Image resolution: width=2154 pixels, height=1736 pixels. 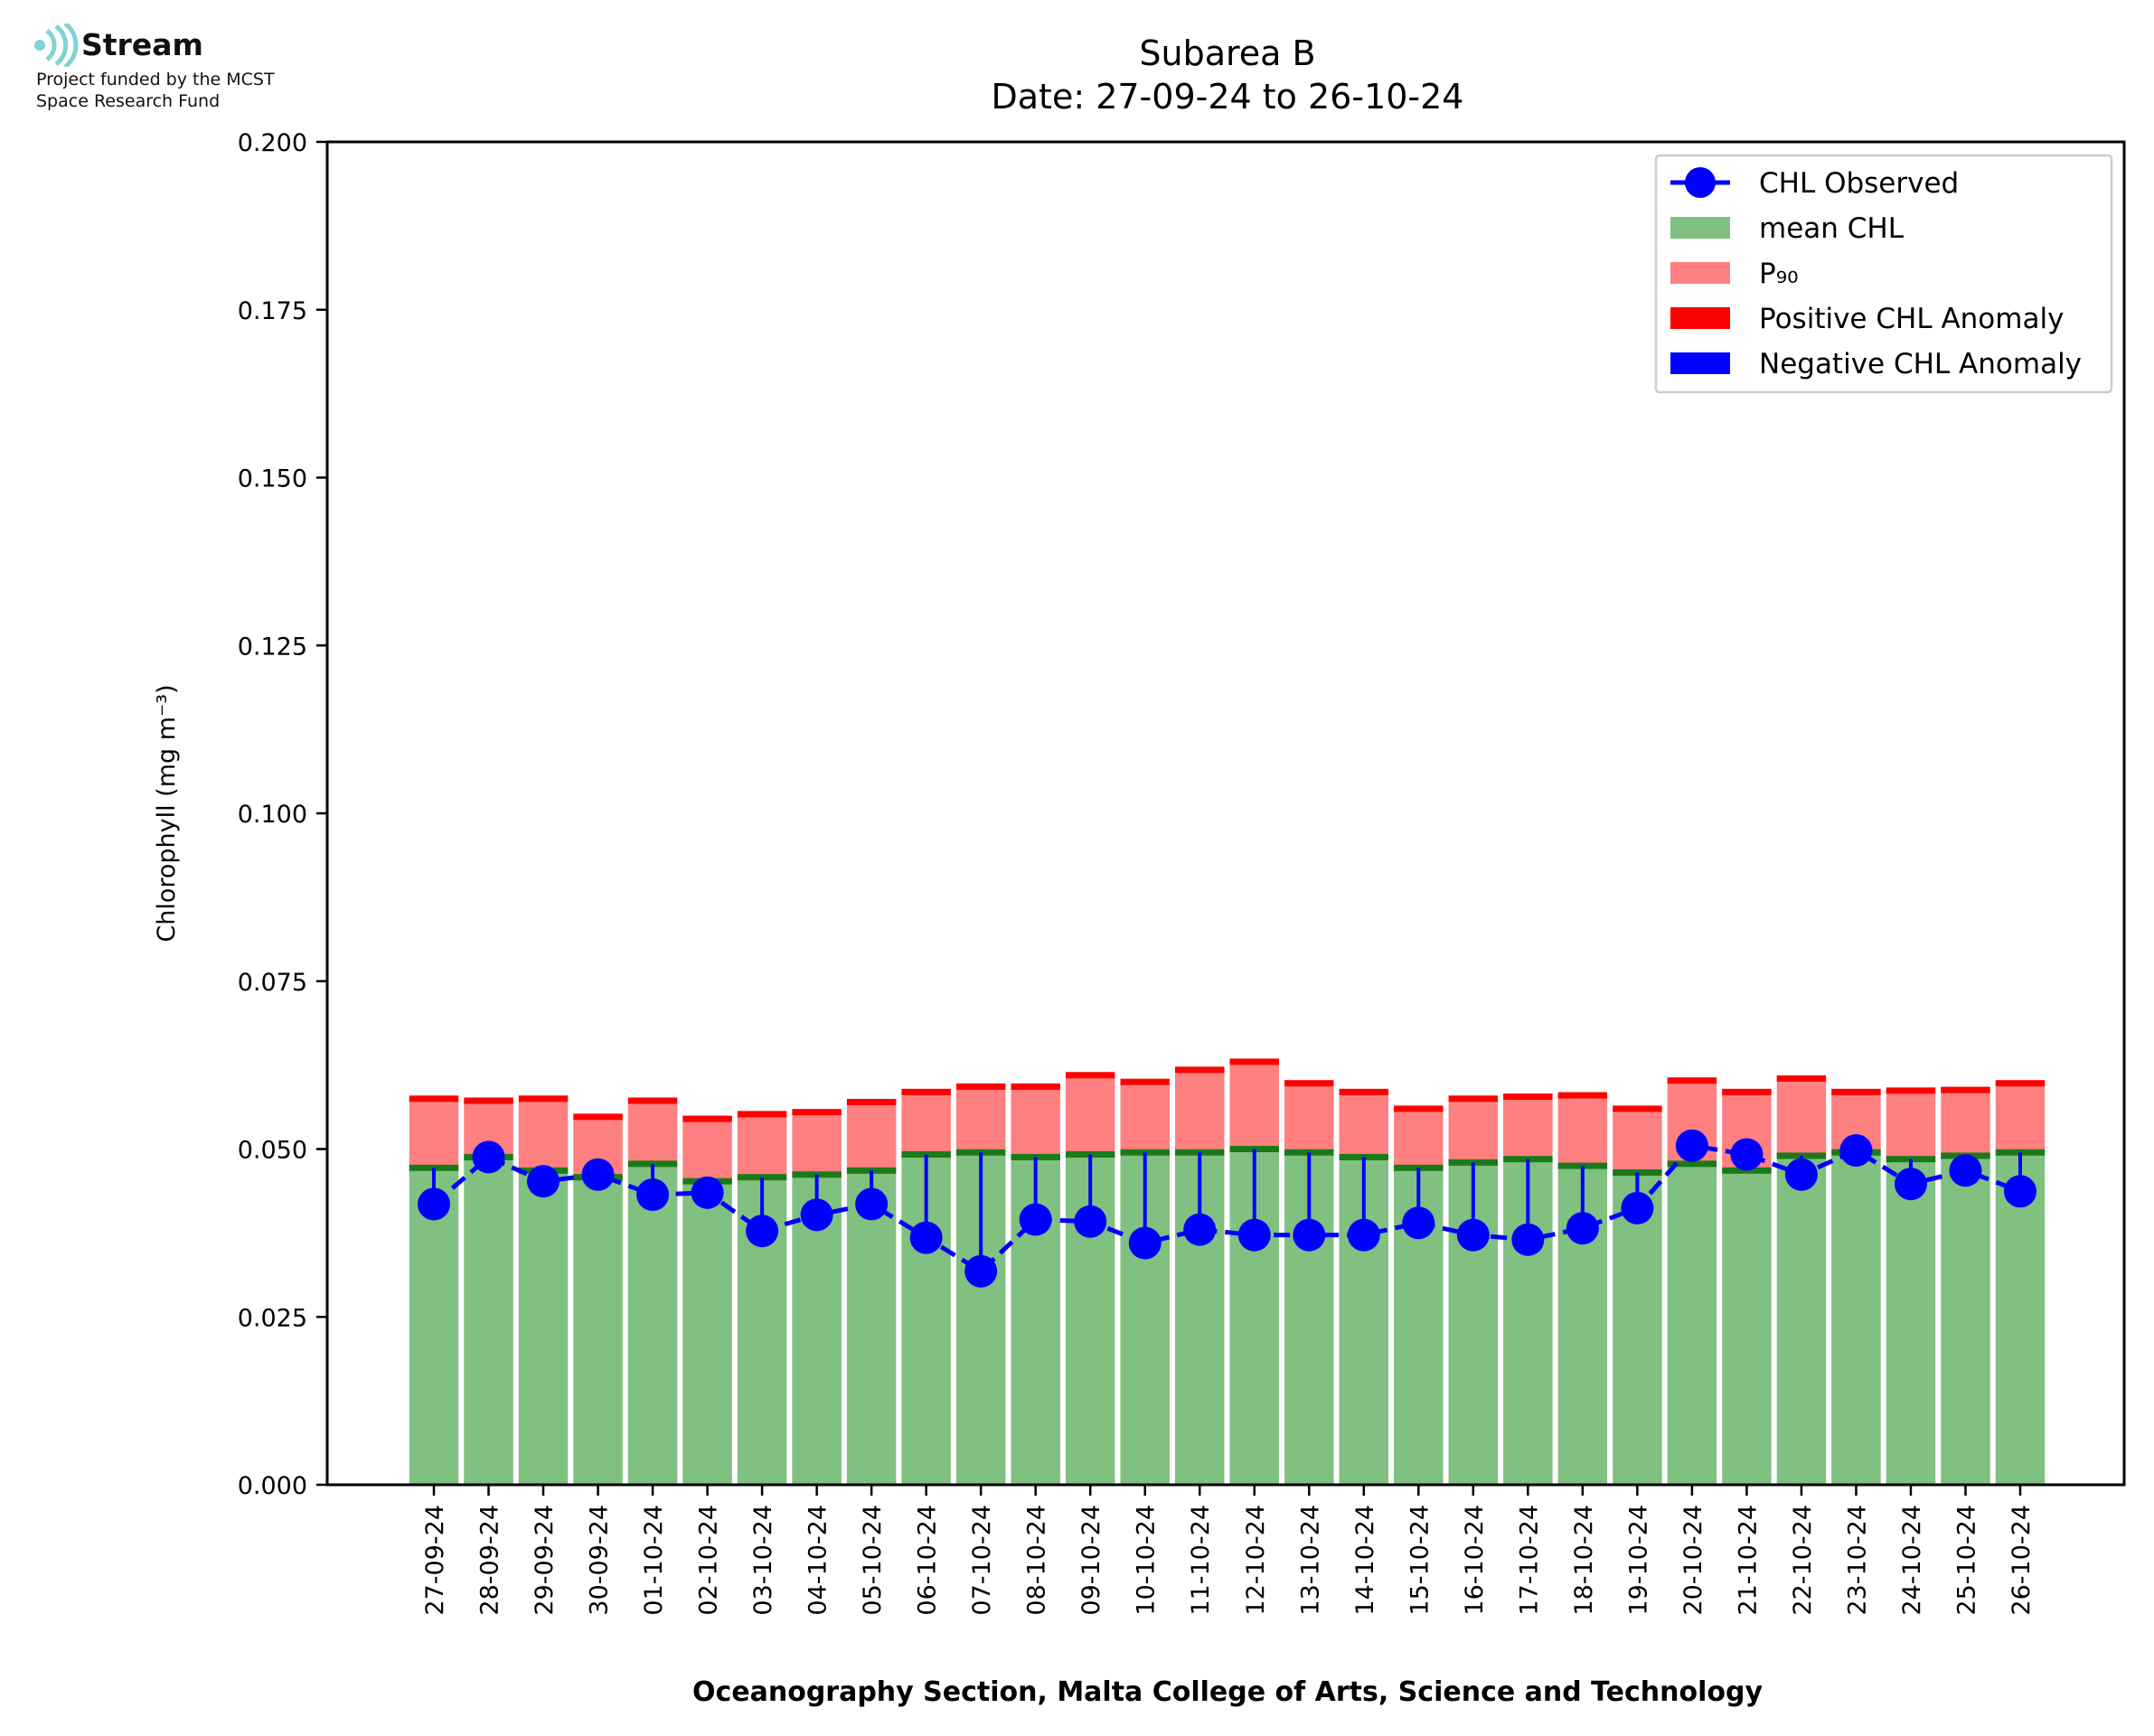 What do you see at coordinates (1201, 1560) in the screenshot?
I see `x-tick-label: 11-10-24` at bounding box center [1201, 1560].